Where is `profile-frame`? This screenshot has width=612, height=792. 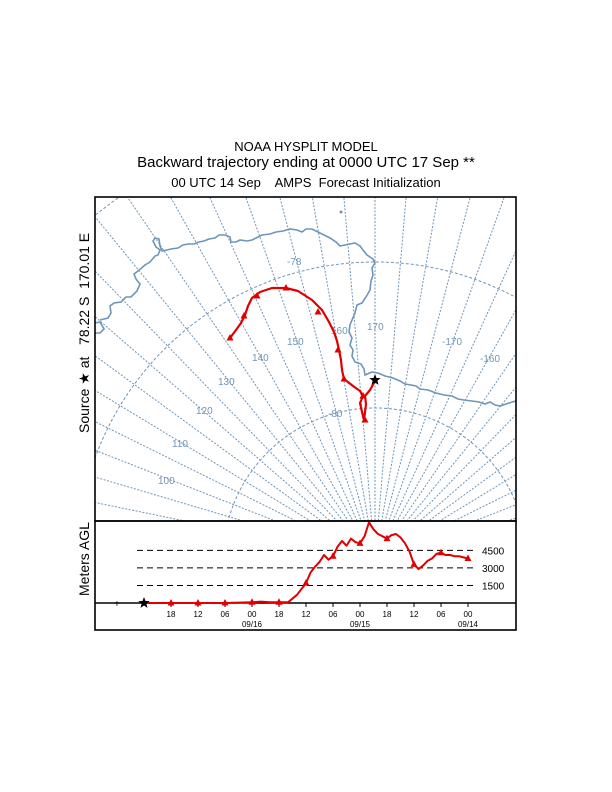 profile-frame is located at coordinates (305, 575).